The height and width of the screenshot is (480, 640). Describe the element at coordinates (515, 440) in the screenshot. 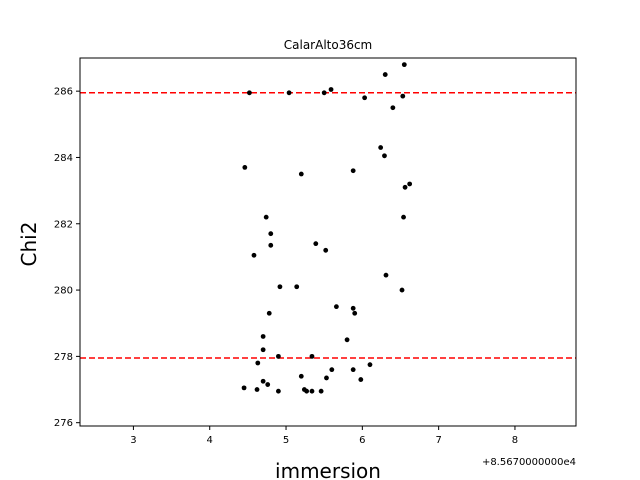

I see `x-tick-label: 8` at that location.